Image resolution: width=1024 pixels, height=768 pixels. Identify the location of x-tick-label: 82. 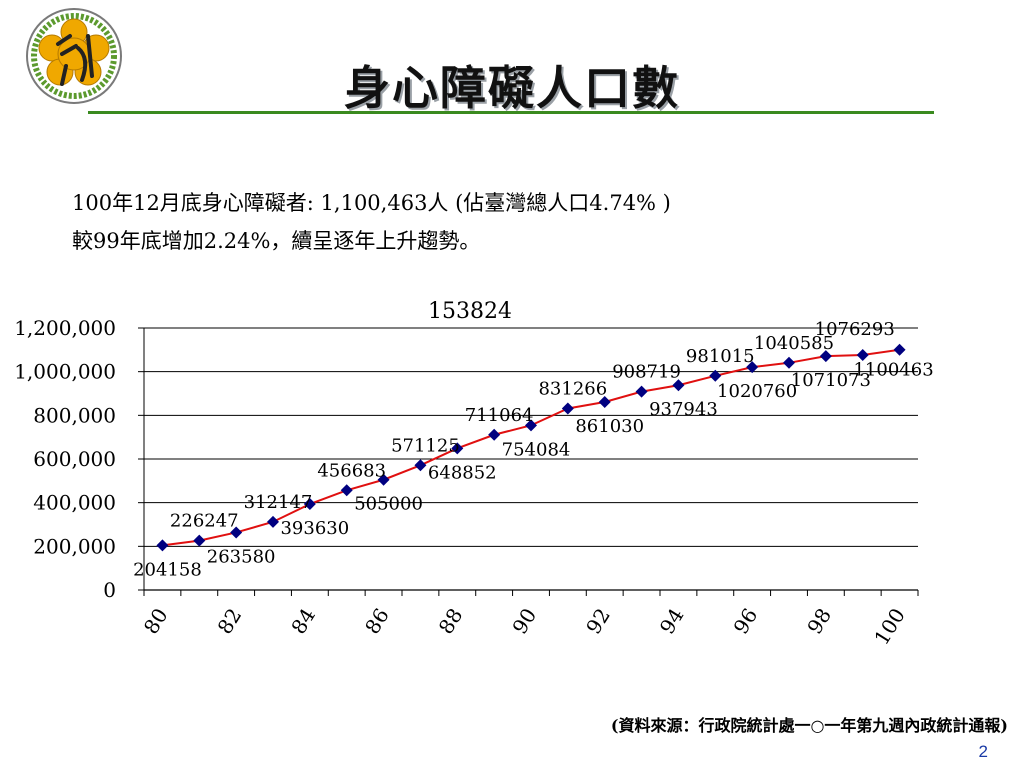
(230, 621).